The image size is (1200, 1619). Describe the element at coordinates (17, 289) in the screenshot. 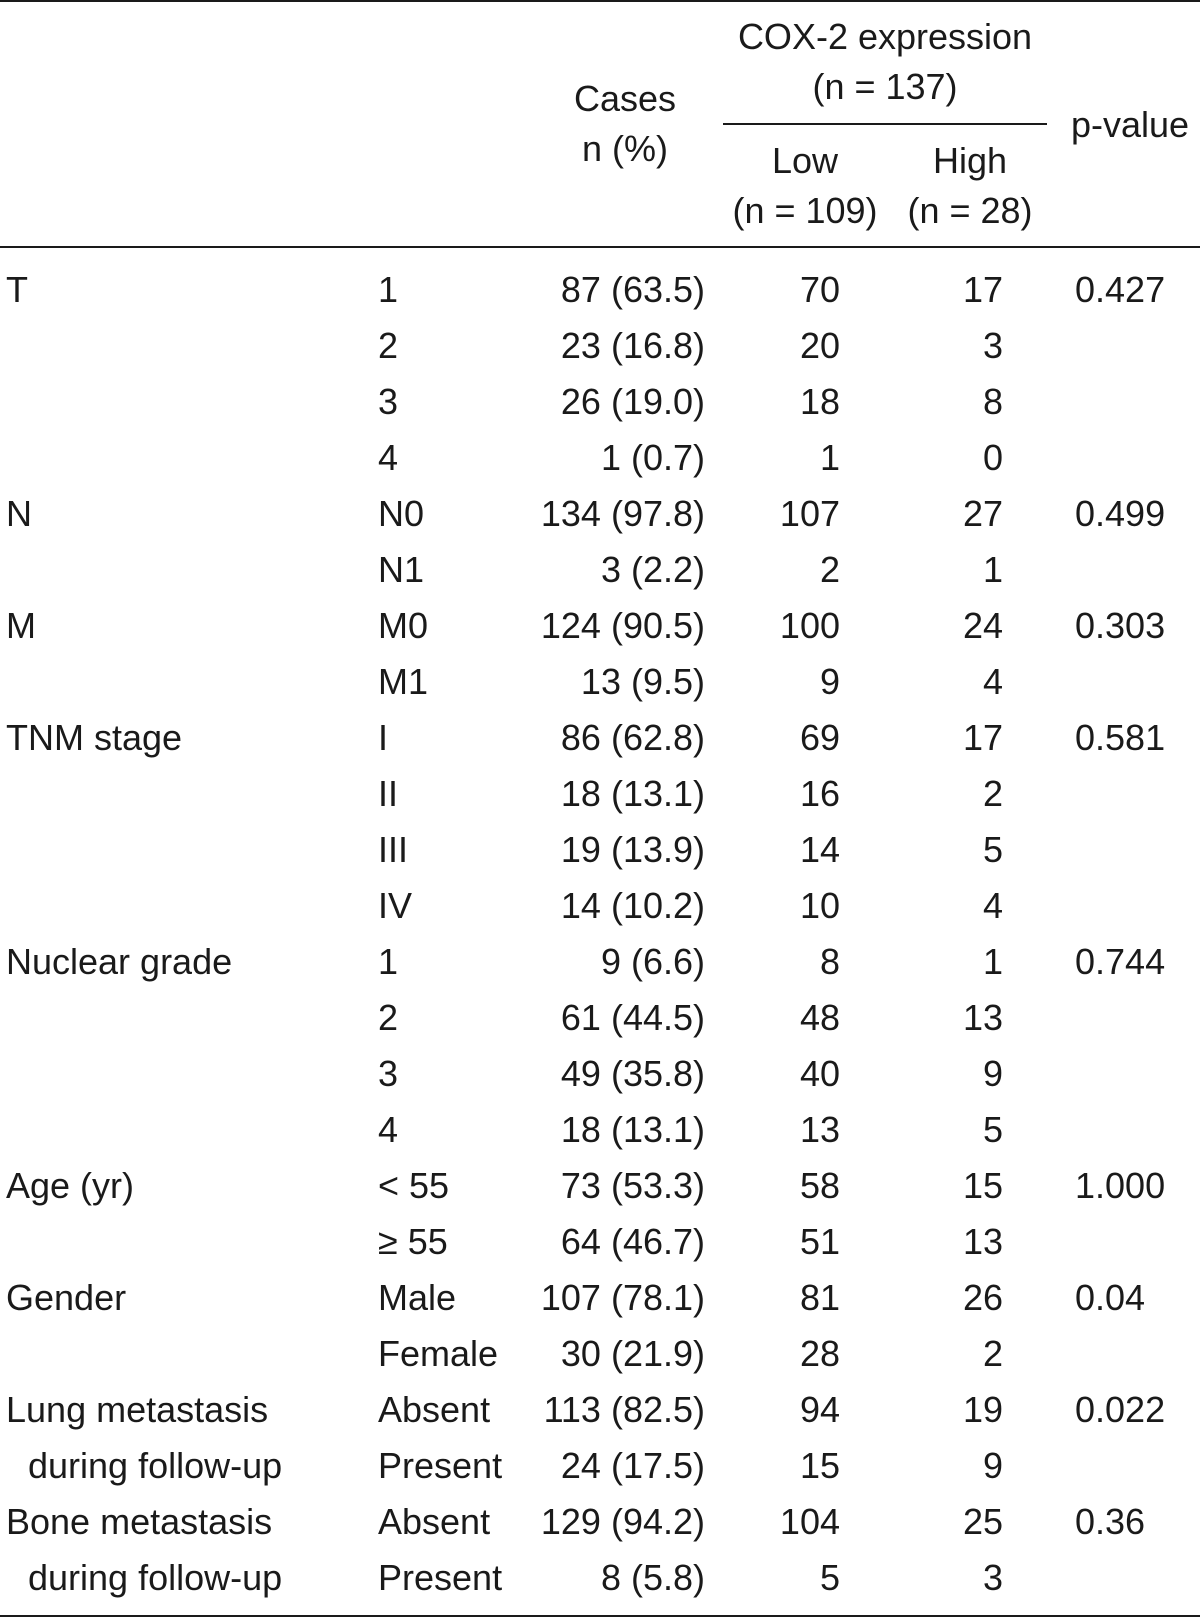

I see `row-characteristic: T` at that location.